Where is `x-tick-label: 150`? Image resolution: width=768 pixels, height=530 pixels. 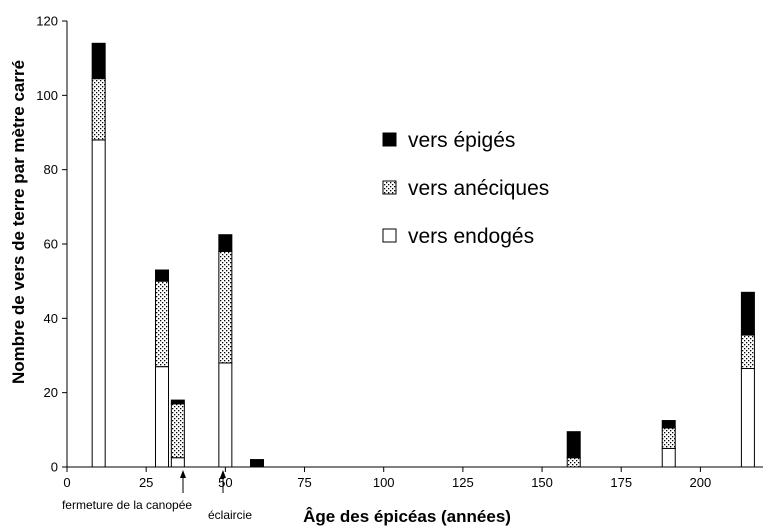
x-tick-label: 150 is located at coordinates (542, 482).